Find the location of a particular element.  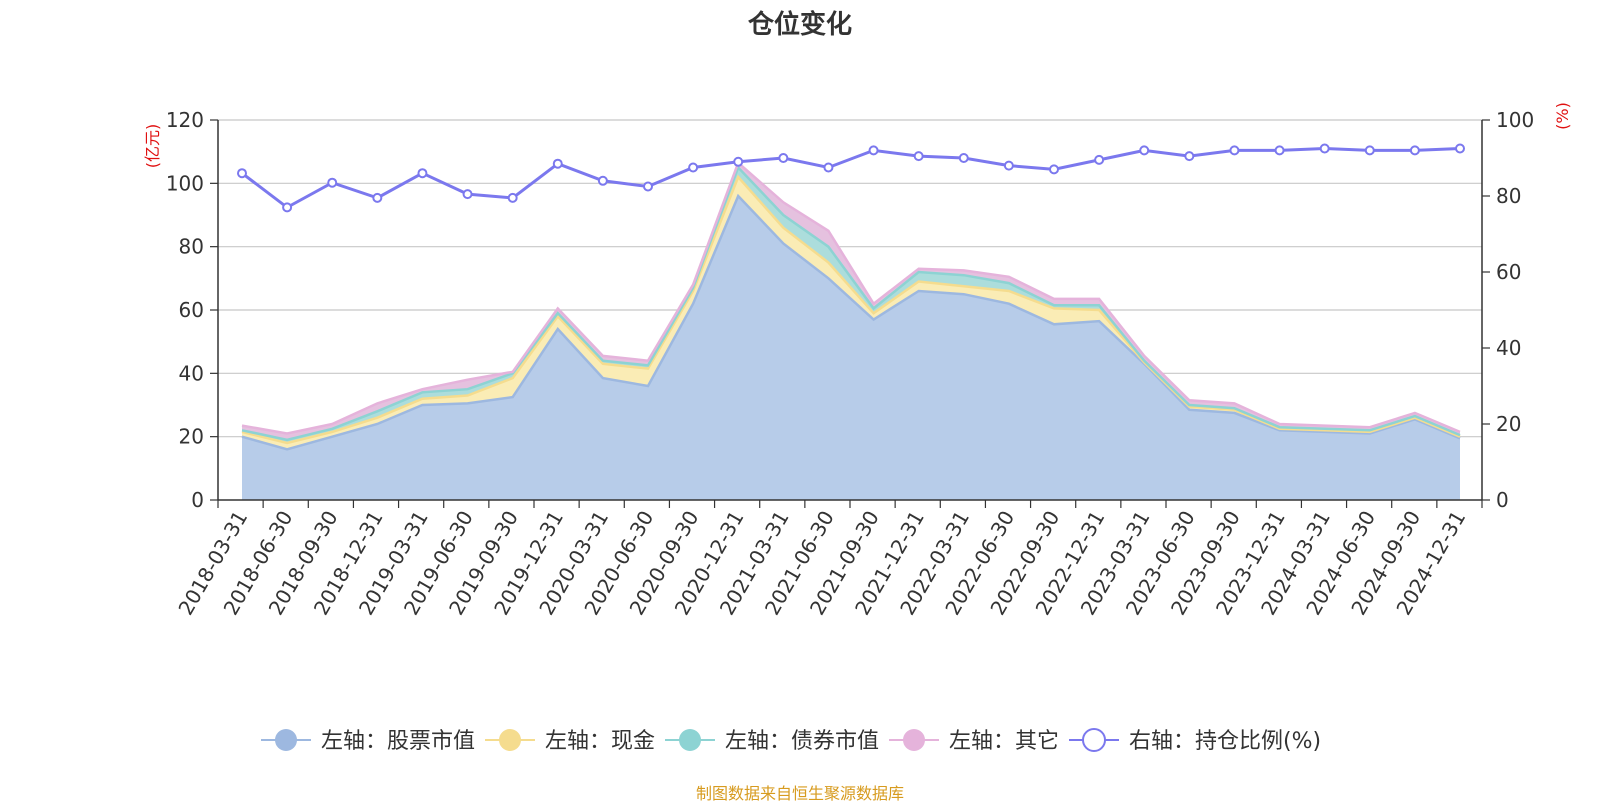

legend-item: 左轴：股票市值 is located at coordinates (368, 741).